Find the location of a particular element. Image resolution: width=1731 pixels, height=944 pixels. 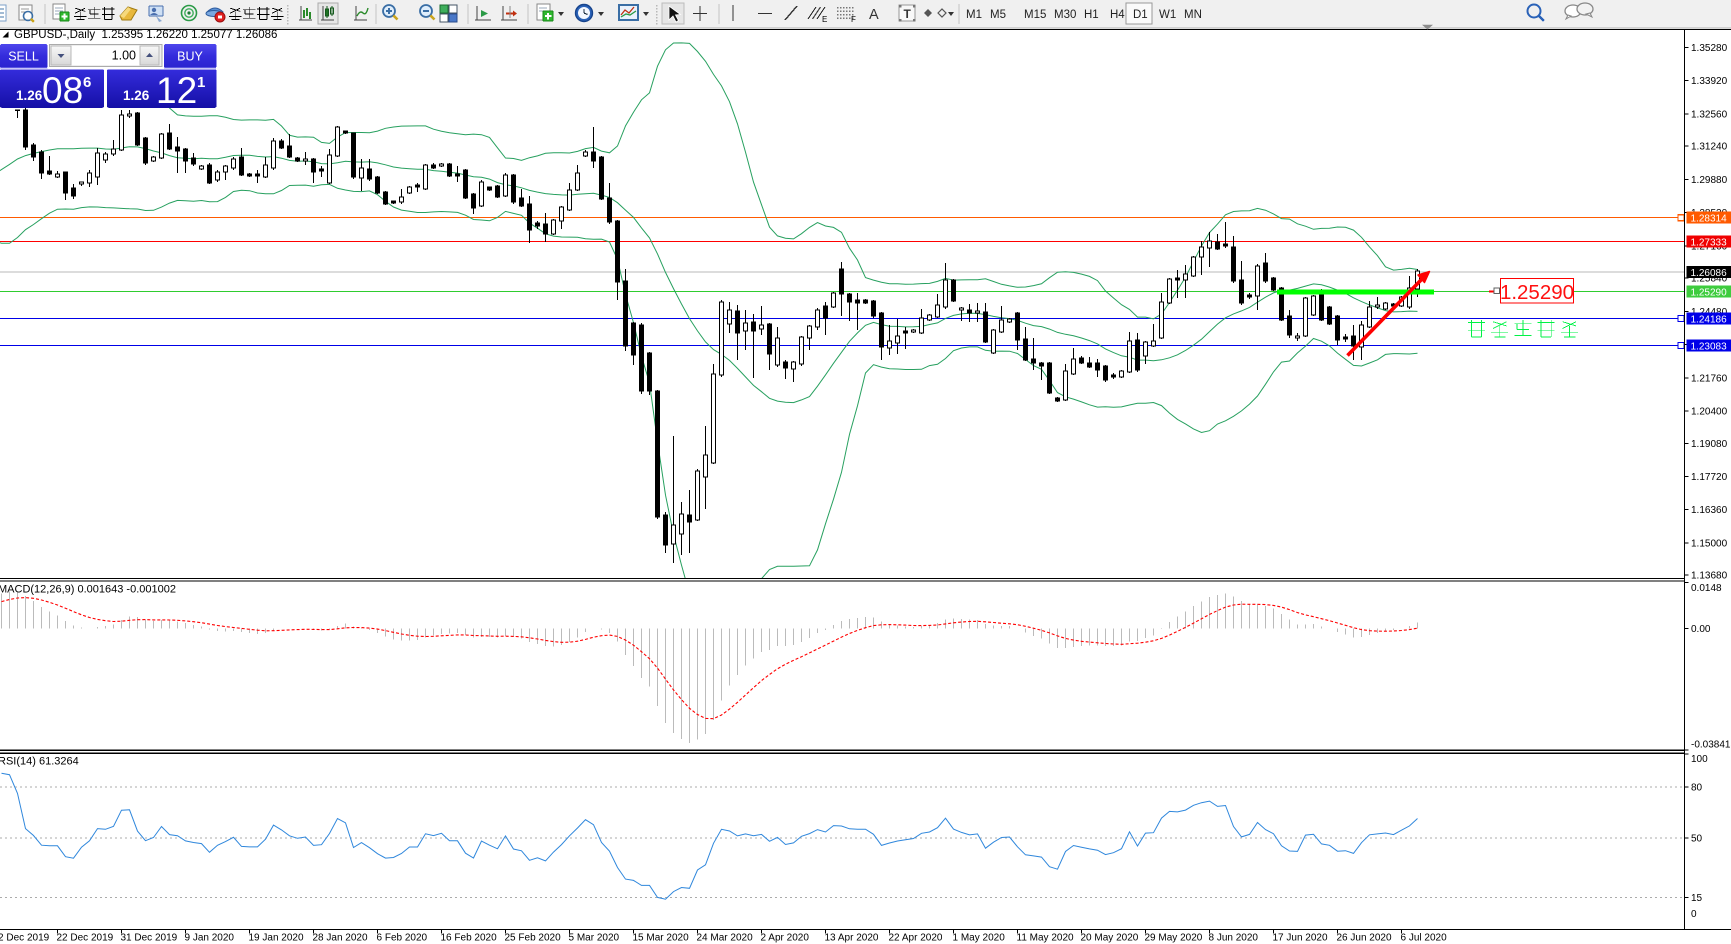

svg-text: M15 is located at coordinates (1035, 15).